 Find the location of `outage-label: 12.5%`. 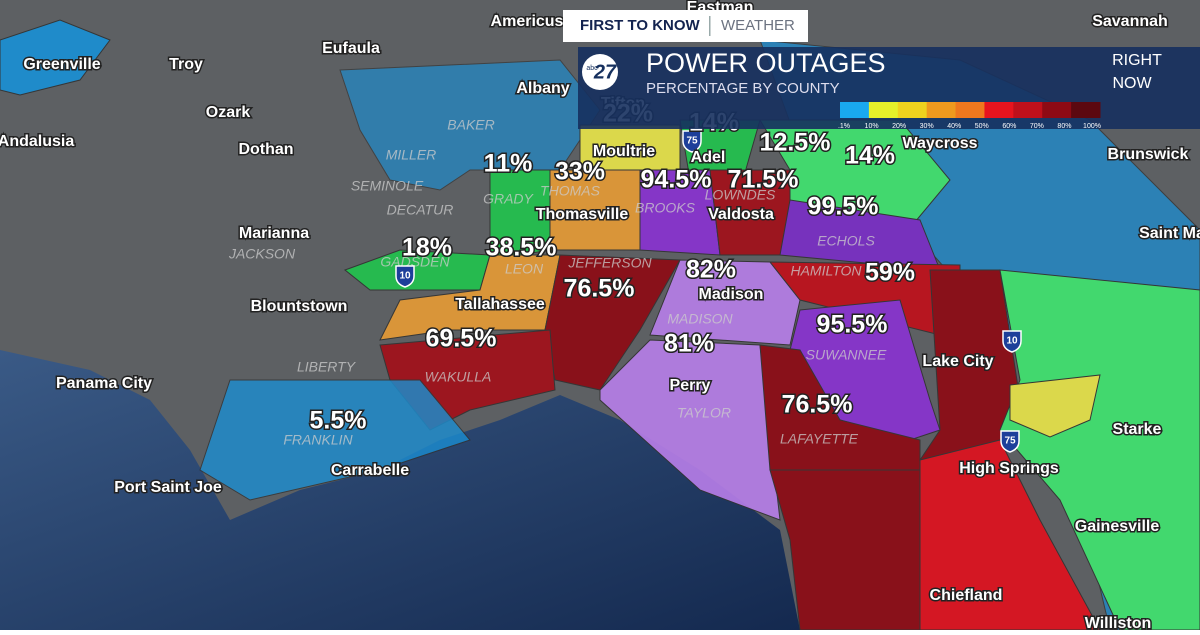

outage-label: 12.5% is located at coordinates (795, 143).